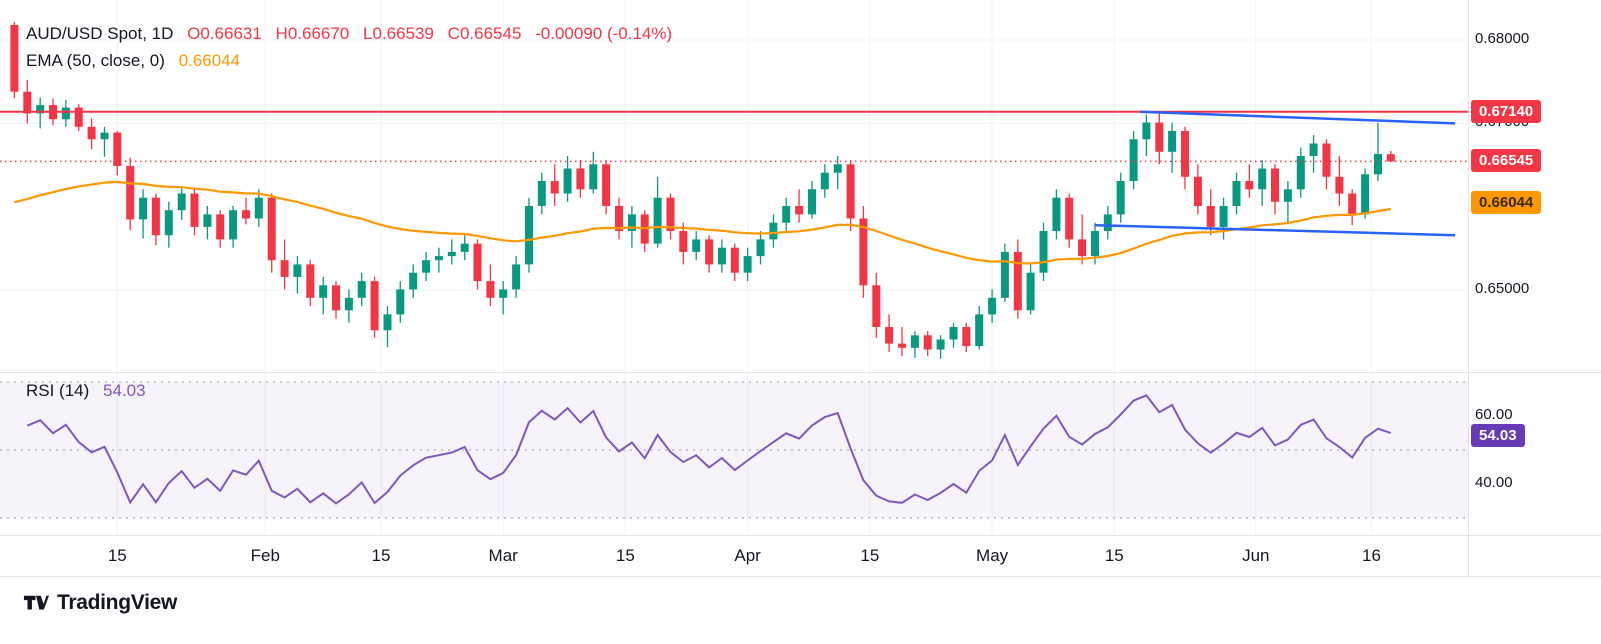 The image size is (1601, 644). What do you see at coordinates (1498, 436) in the screenshot?
I see `rsi-badge: 54.03` at bounding box center [1498, 436].